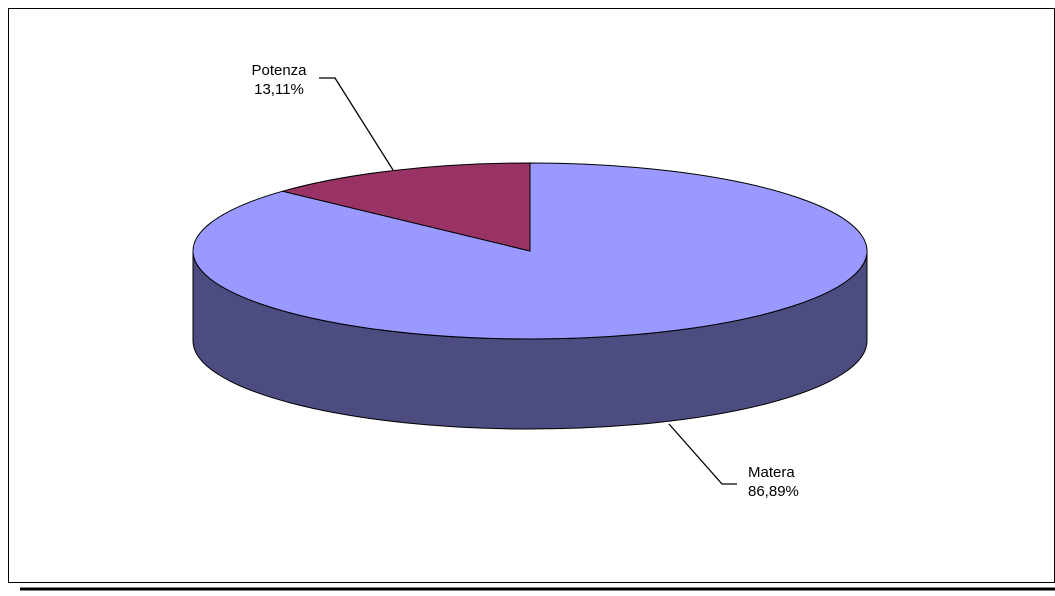  I want to click on pie-slice-potenza, so click(405, 207).